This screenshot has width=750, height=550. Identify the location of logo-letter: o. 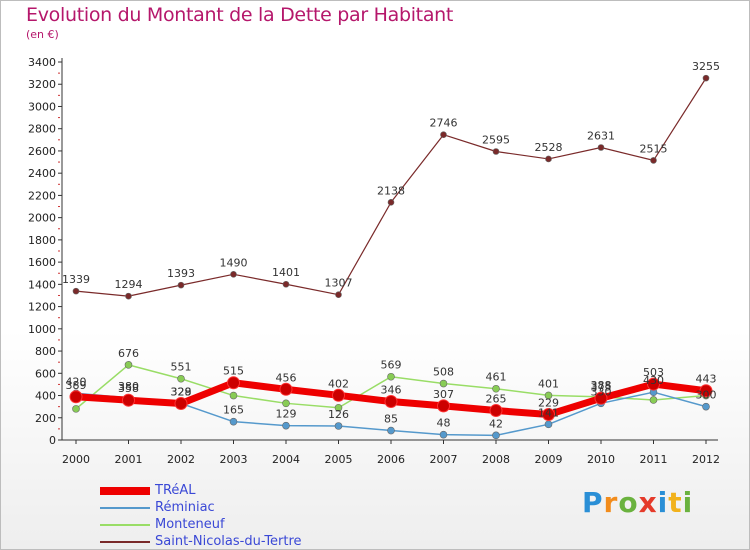
(628, 502).